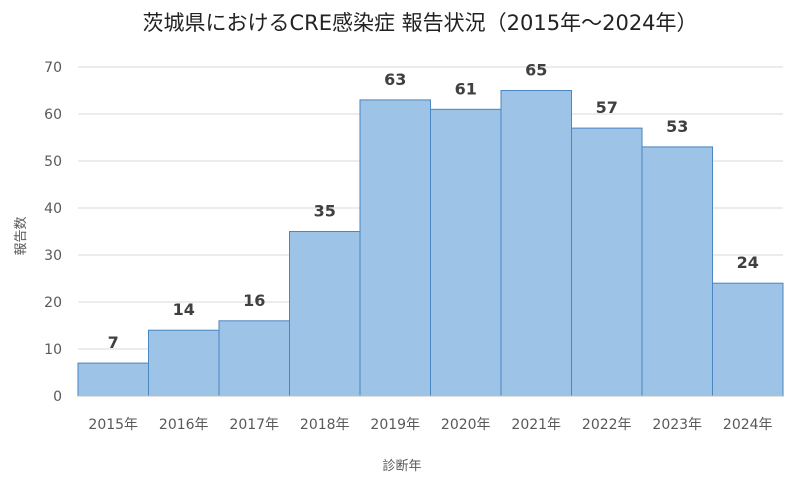 The height and width of the screenshot is (482, 792). Describe the element at coordinates (419, 23) in the screenshot. I see `chart-title: 茨城県におけるCRE感染症 報告状況（2015年～2024年）` at that location.